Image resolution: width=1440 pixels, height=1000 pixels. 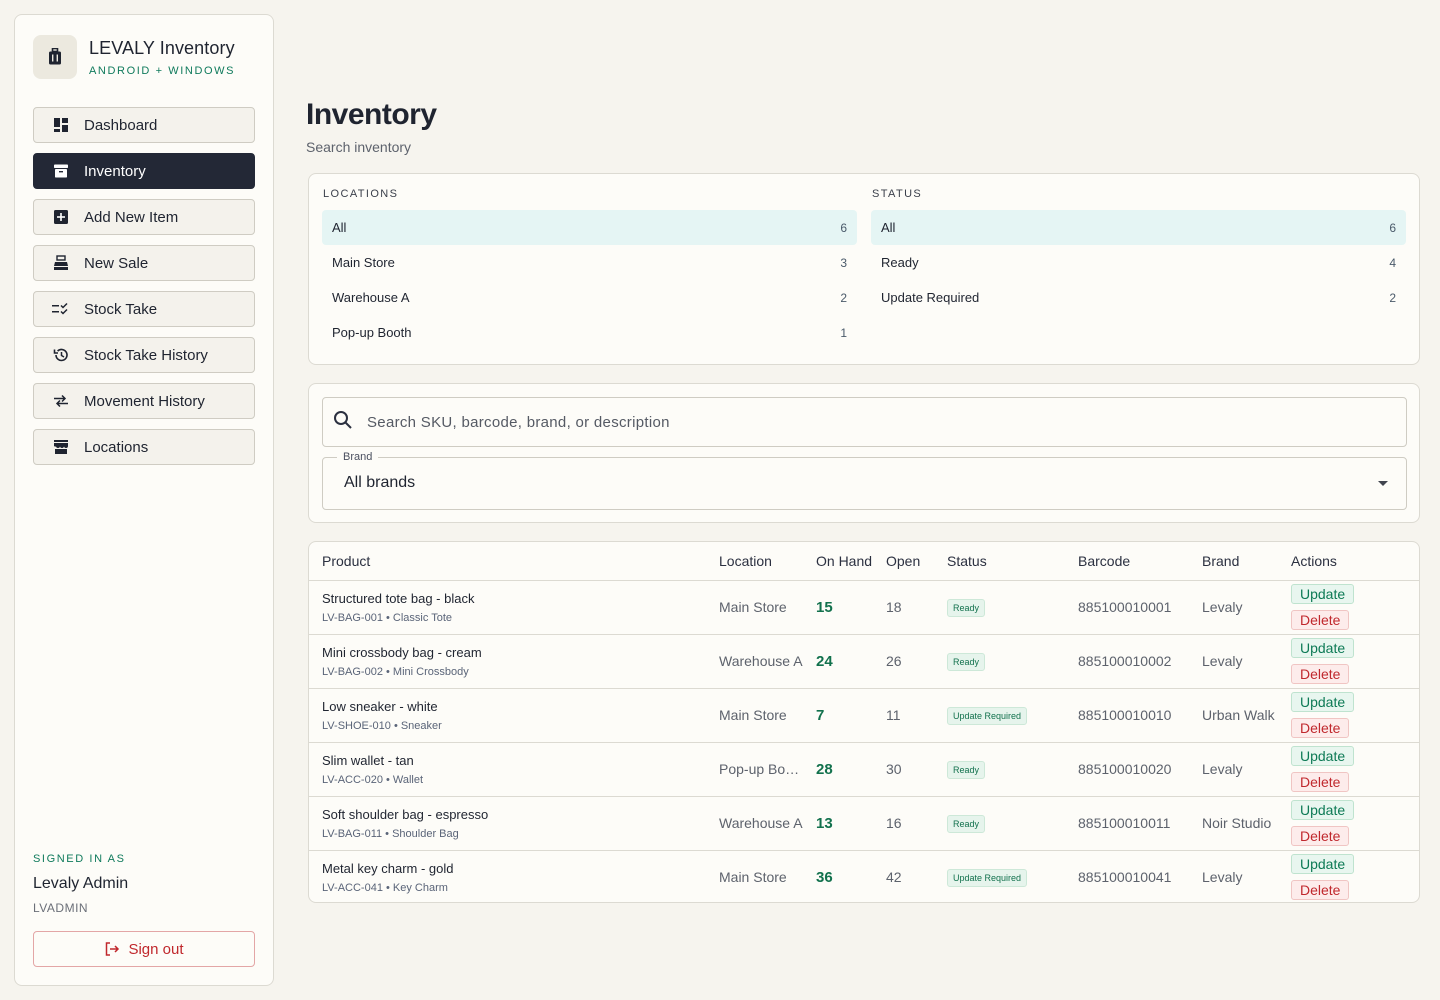 What do you see at coordinates (115, 171) in the screenshot?
I see `sidebar-item-label: Inventory` at bounding box center [115, 171].